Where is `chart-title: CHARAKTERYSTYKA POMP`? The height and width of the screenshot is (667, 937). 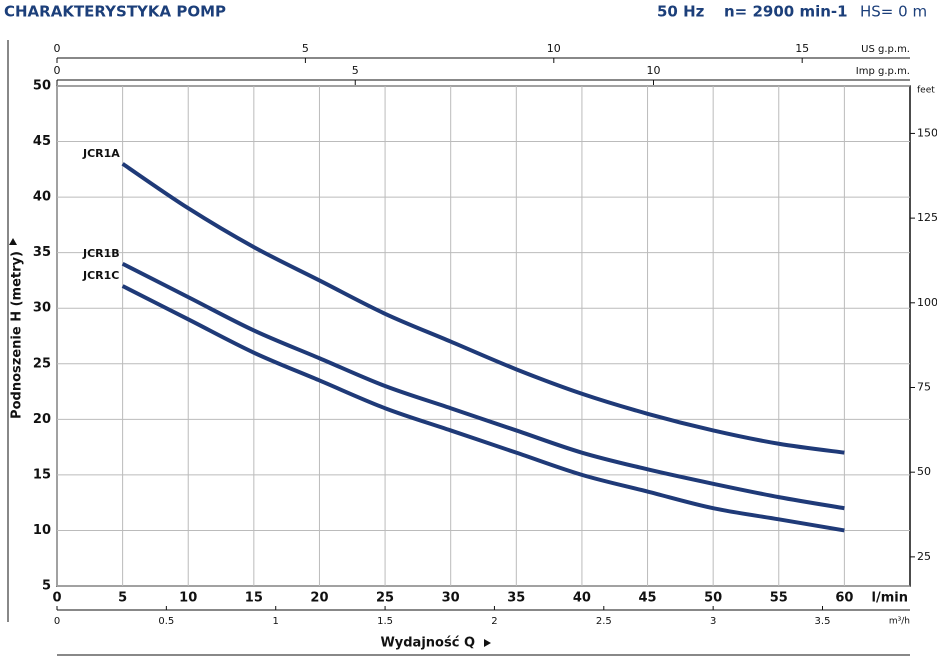 chart-title: CHARAKTERYSTYKA POMP is located at coordinates (115, 12).